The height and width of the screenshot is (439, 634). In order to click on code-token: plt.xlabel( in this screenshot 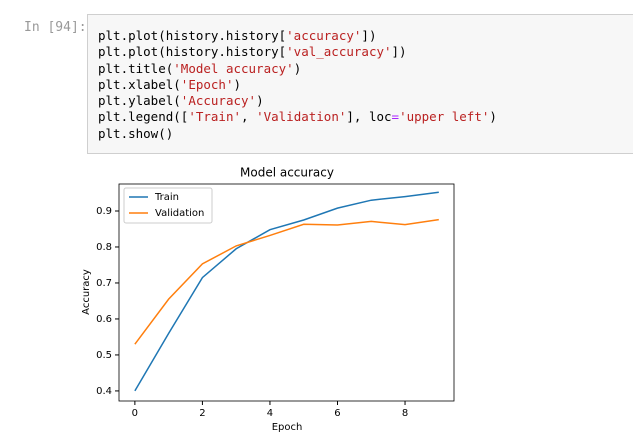, I will do `click(139, 84)`.